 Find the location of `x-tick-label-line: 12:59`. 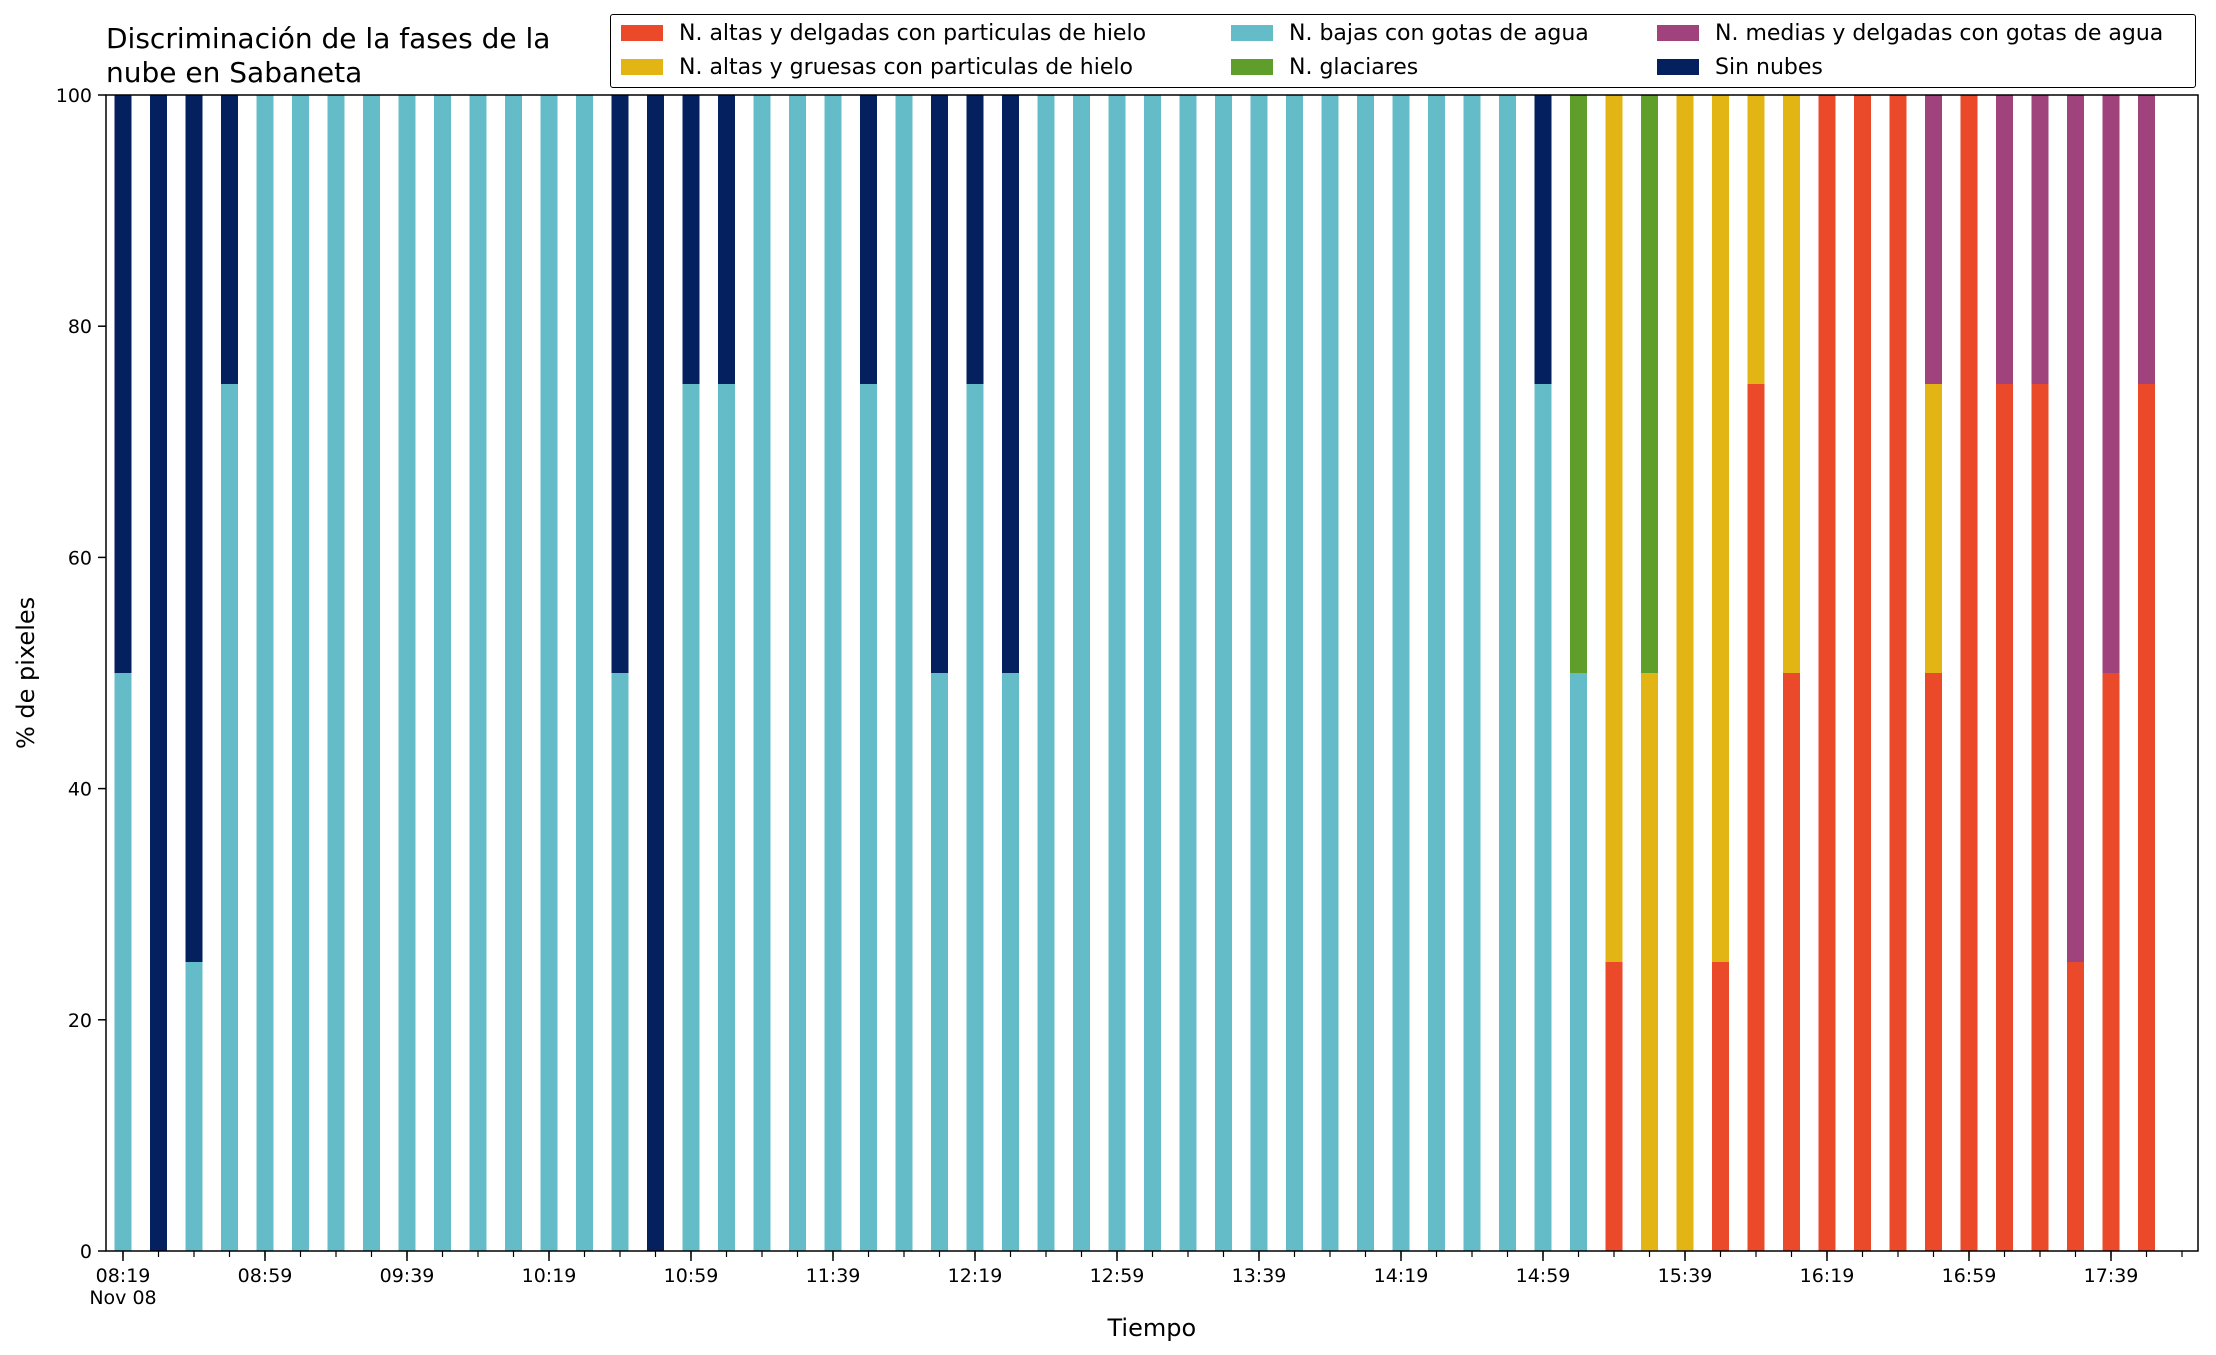

x-tick-label-line: 12:59 is located at coordinates (1117, 1276).